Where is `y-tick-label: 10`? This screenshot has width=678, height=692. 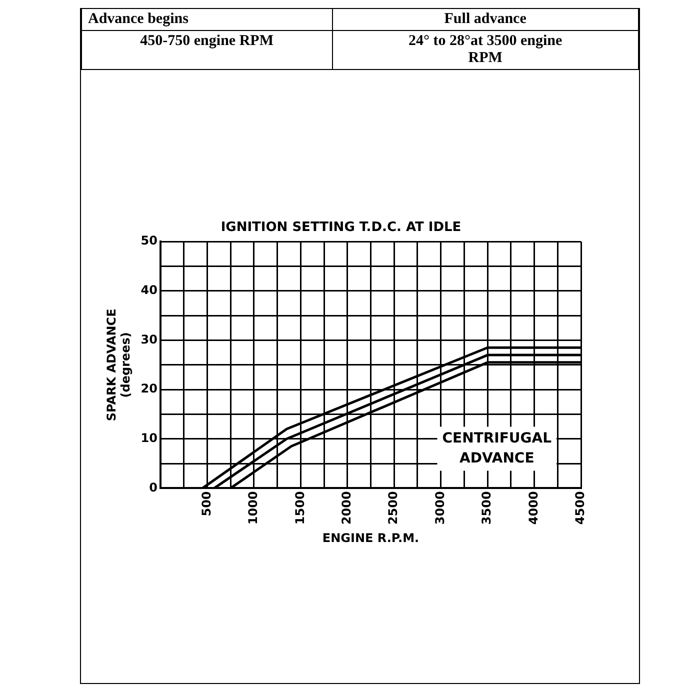
y-tick-label: 10 is located at coordinates (149, 438).